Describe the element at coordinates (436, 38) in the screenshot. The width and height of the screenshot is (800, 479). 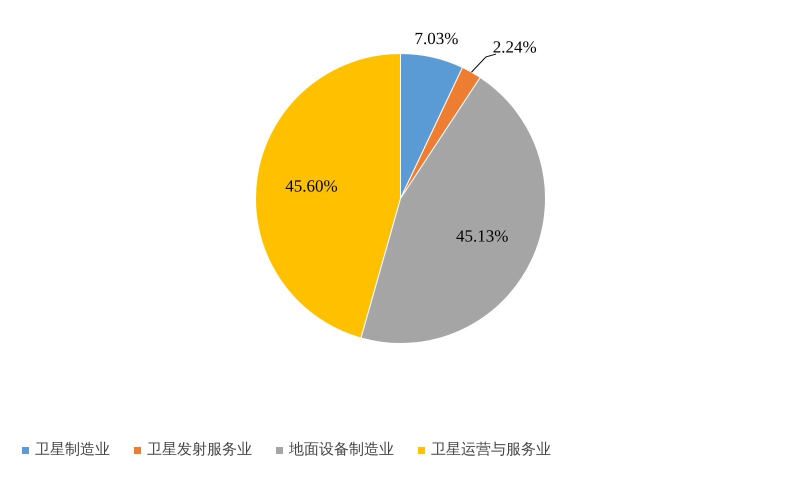
I see `data-label: 7.03%` at that location.